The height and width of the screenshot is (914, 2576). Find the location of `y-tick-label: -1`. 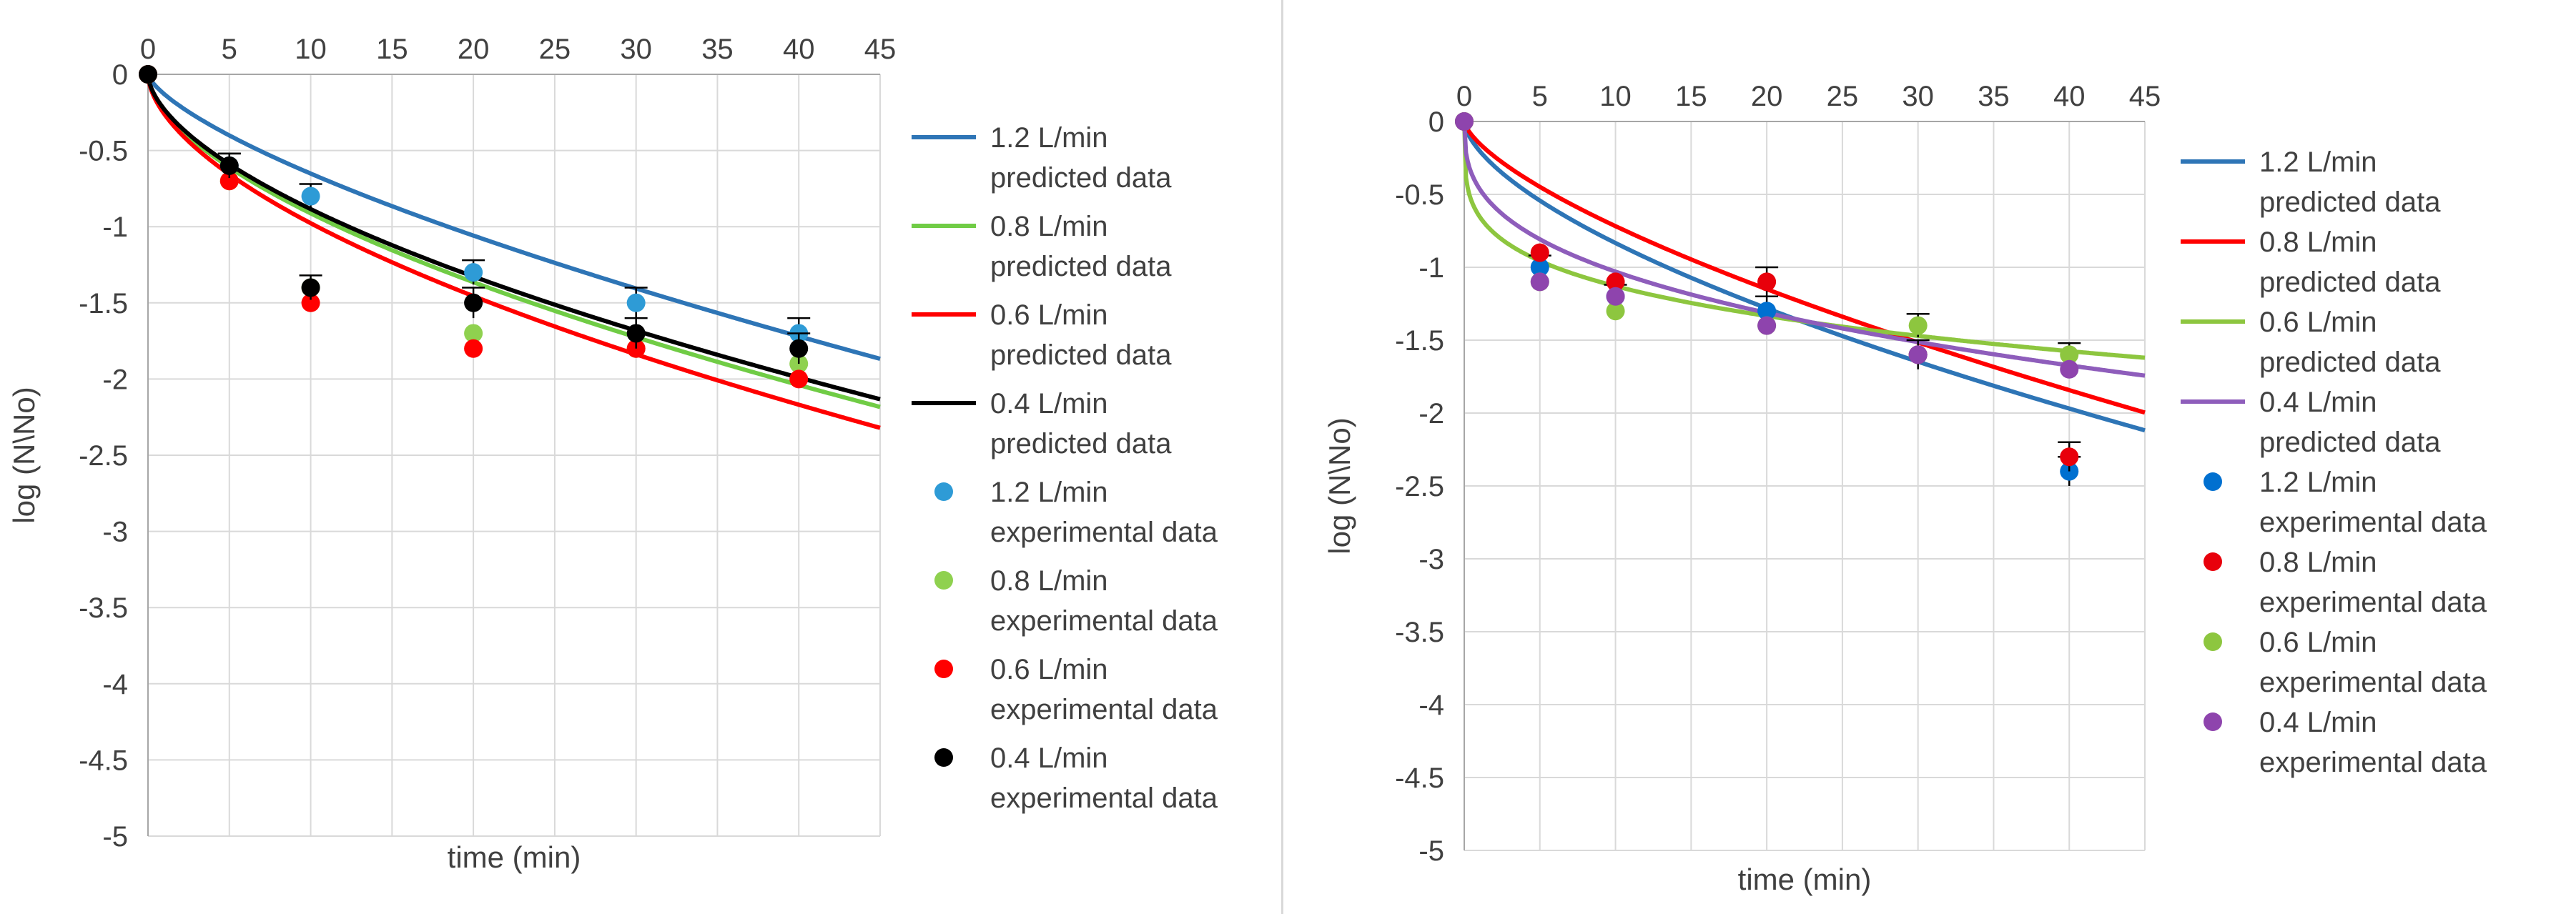

y-tick-label: -1 is located at coordinates (115, 227).